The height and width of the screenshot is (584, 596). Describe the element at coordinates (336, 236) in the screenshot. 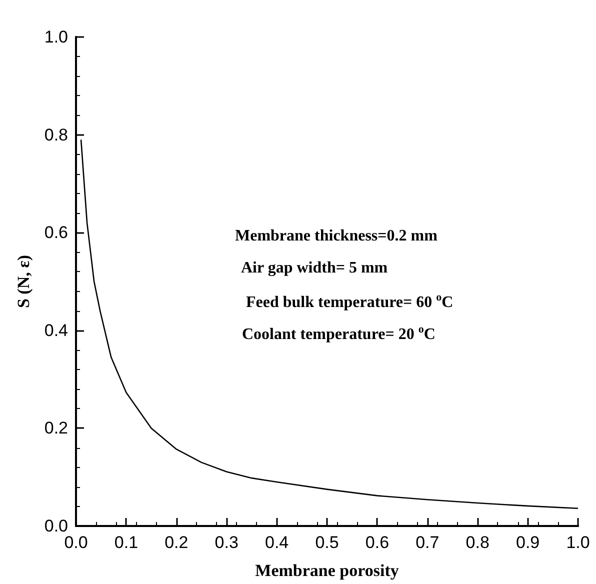

I see `annotation: Membrane thickness=0.2 mm` at that location.